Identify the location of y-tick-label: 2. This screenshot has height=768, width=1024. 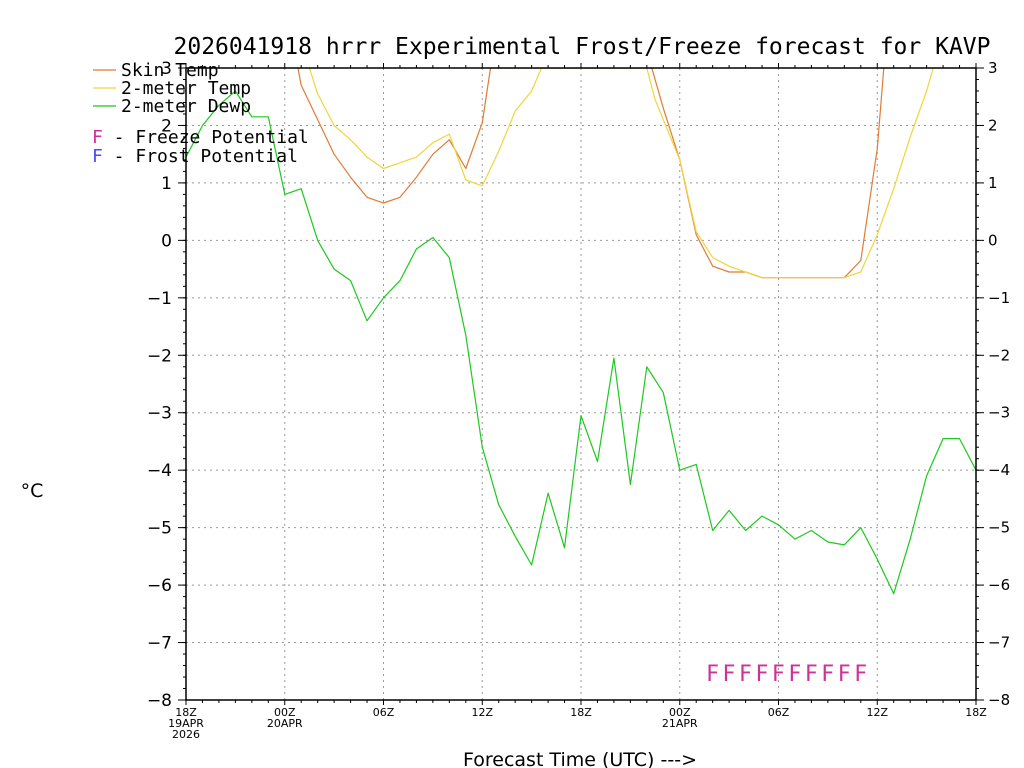
(166, 126).